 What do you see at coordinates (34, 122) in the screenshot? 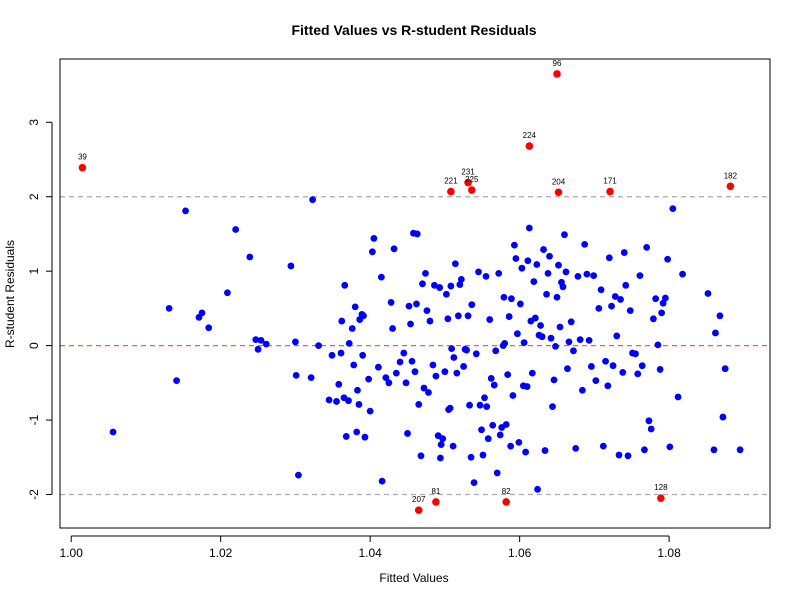
I see `y-tick-label: 3` at bounding box center [34, 122].